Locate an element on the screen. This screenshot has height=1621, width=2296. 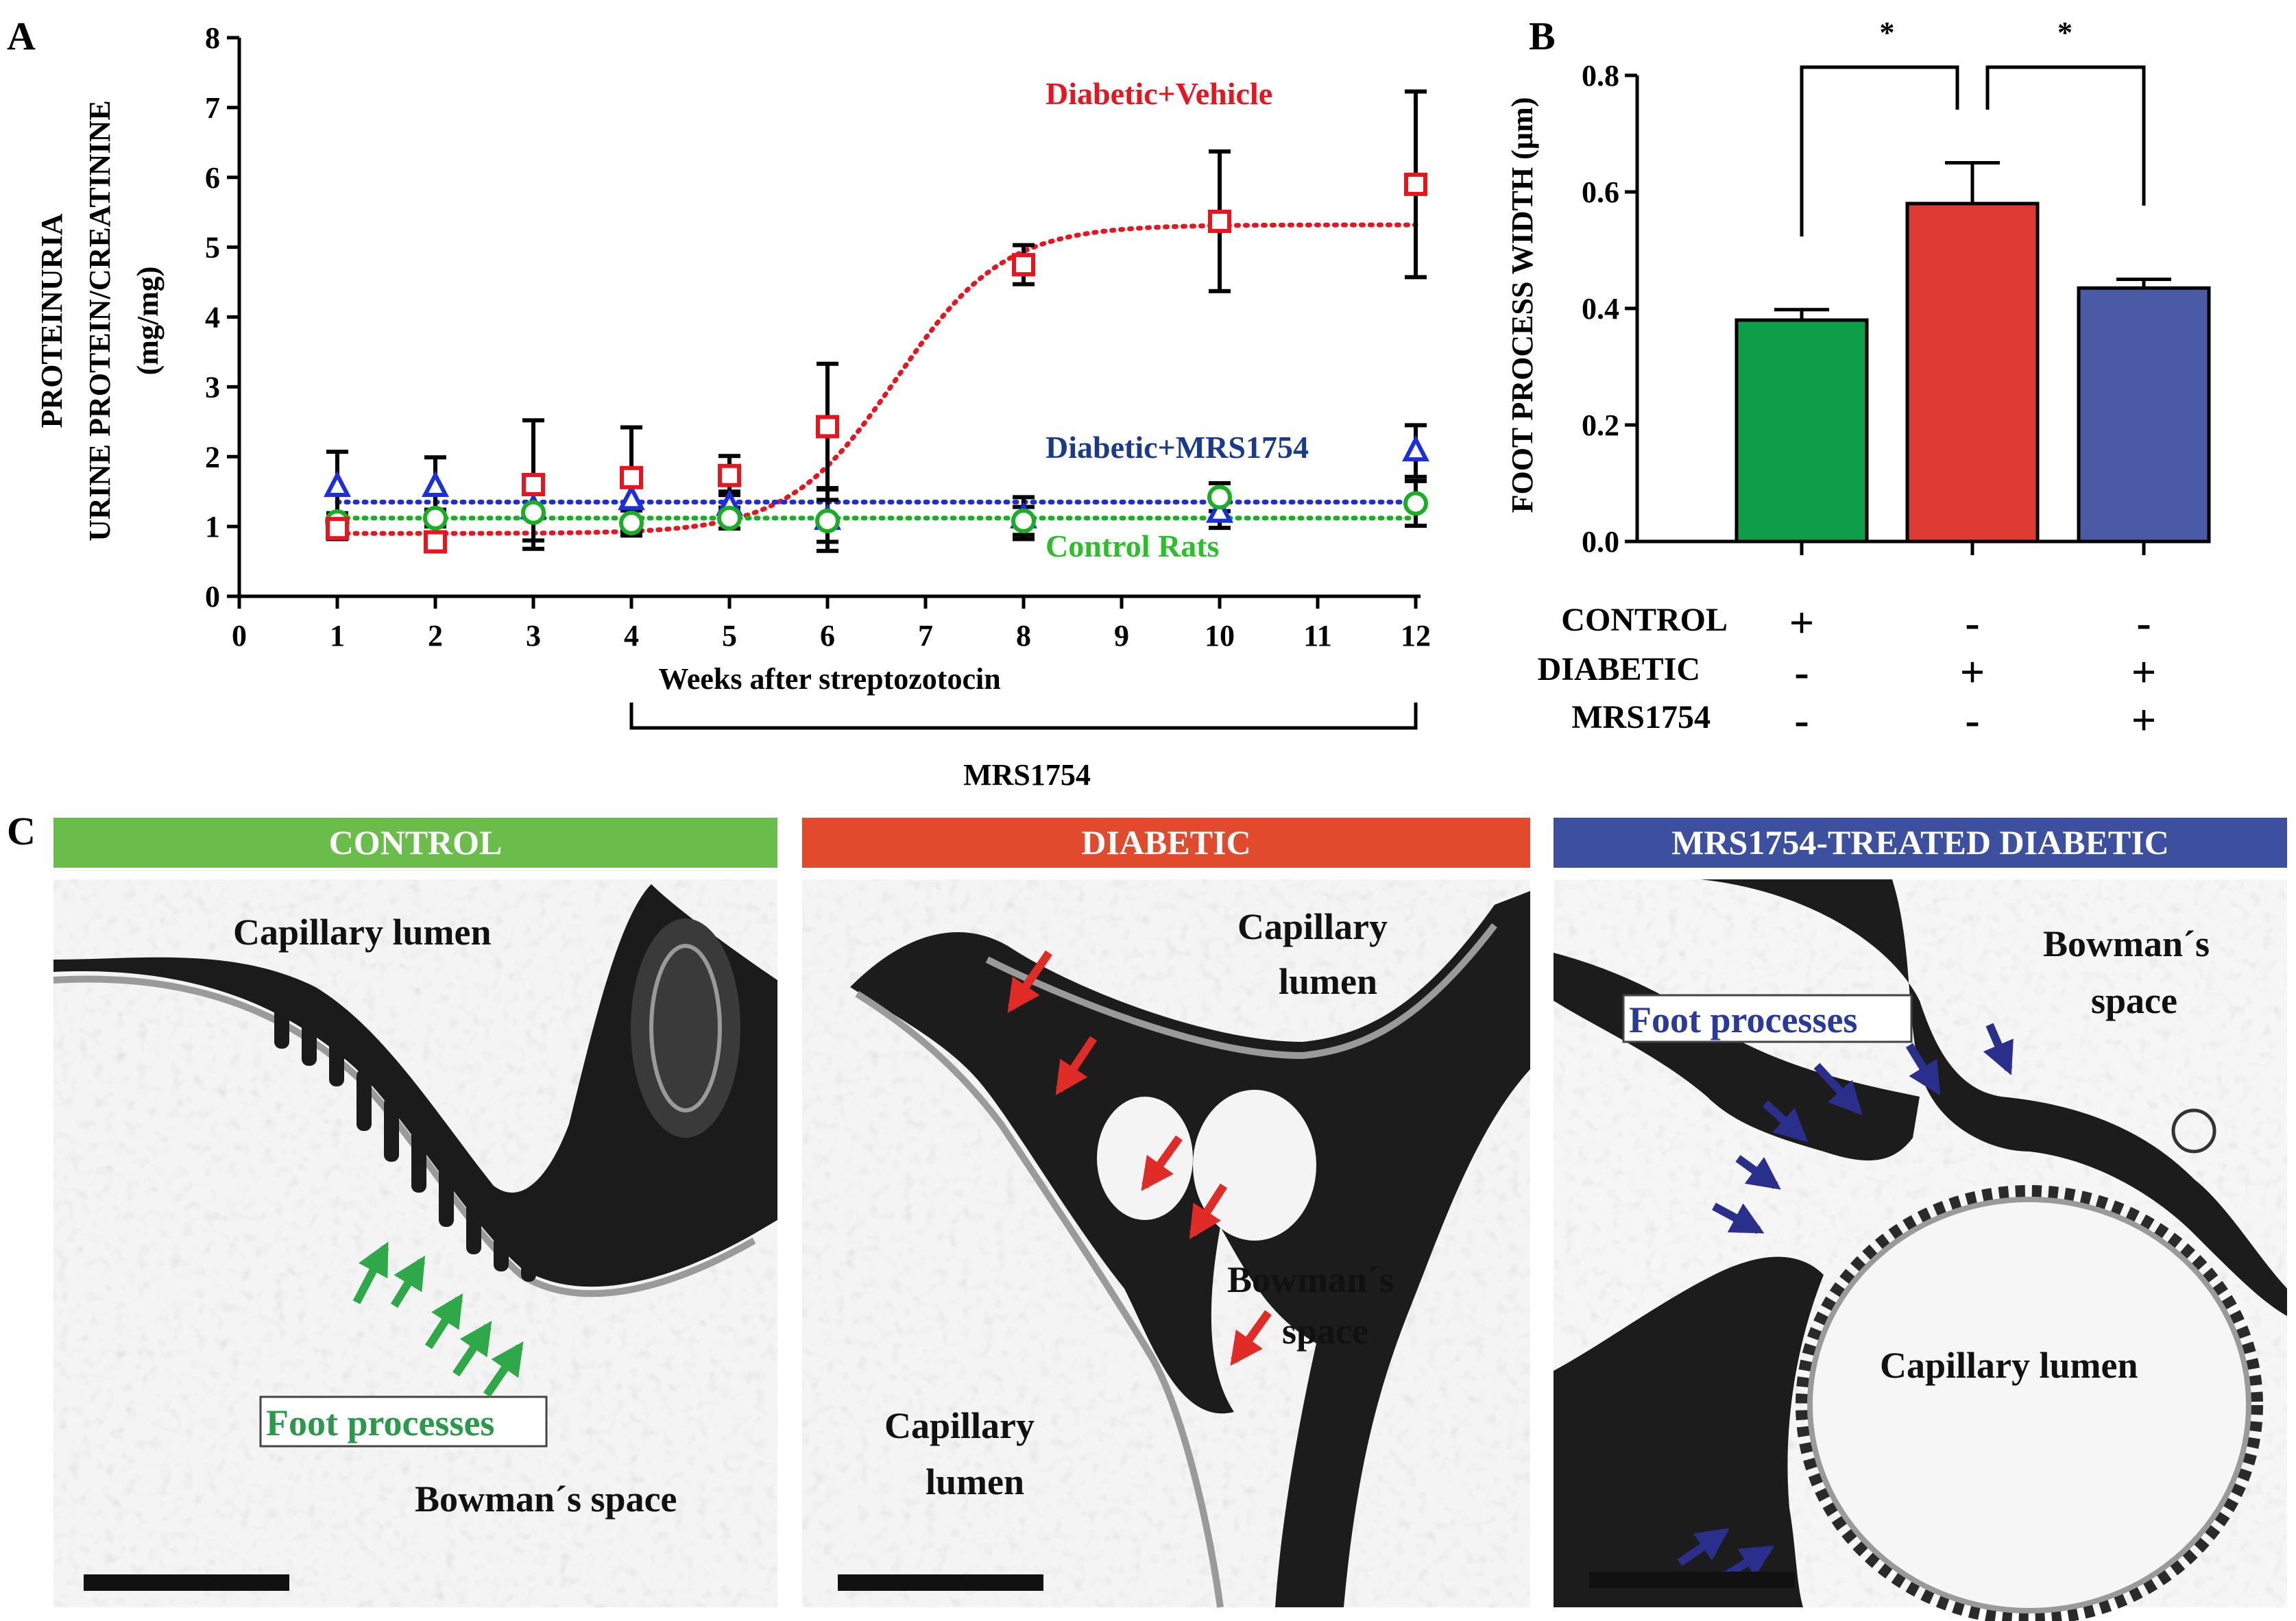
chart-a-xtick-label: 5 is located at coordinates (729, 636).